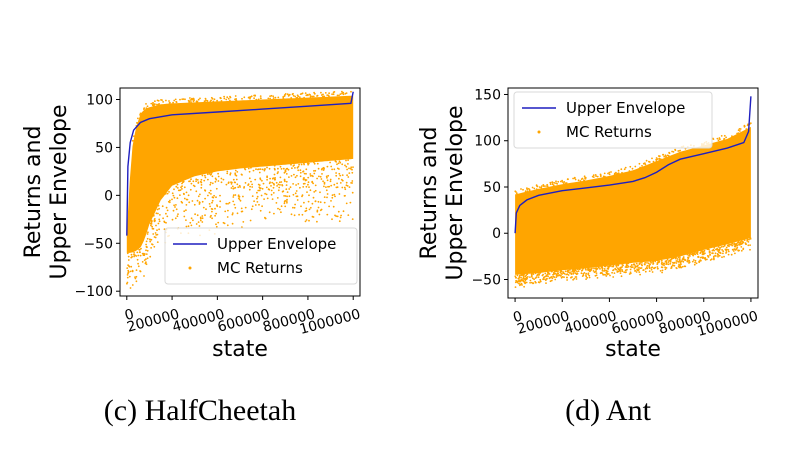  Describe the element at coordinates (260, 268) in the screenshot. I see `legend-label-mc-returns: MC Returns` at that location.